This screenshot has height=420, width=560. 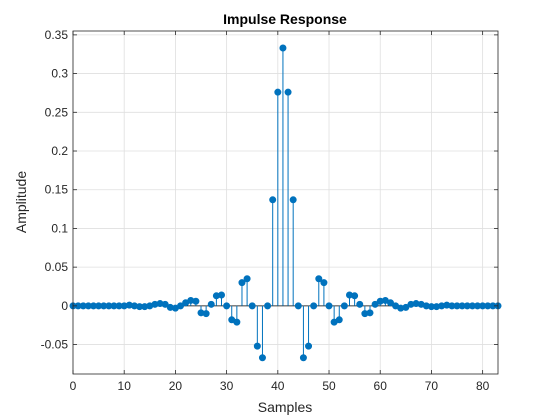 I want to click on y-tick-label: 0.05, so click(x=57, y=267).